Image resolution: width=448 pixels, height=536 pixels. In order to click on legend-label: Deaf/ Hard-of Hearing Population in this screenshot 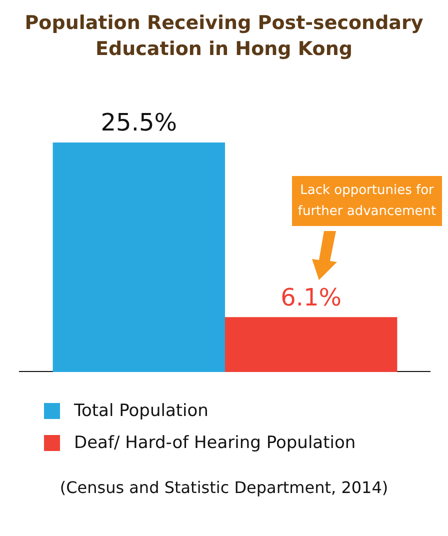, I will do `click(215, 443)`.